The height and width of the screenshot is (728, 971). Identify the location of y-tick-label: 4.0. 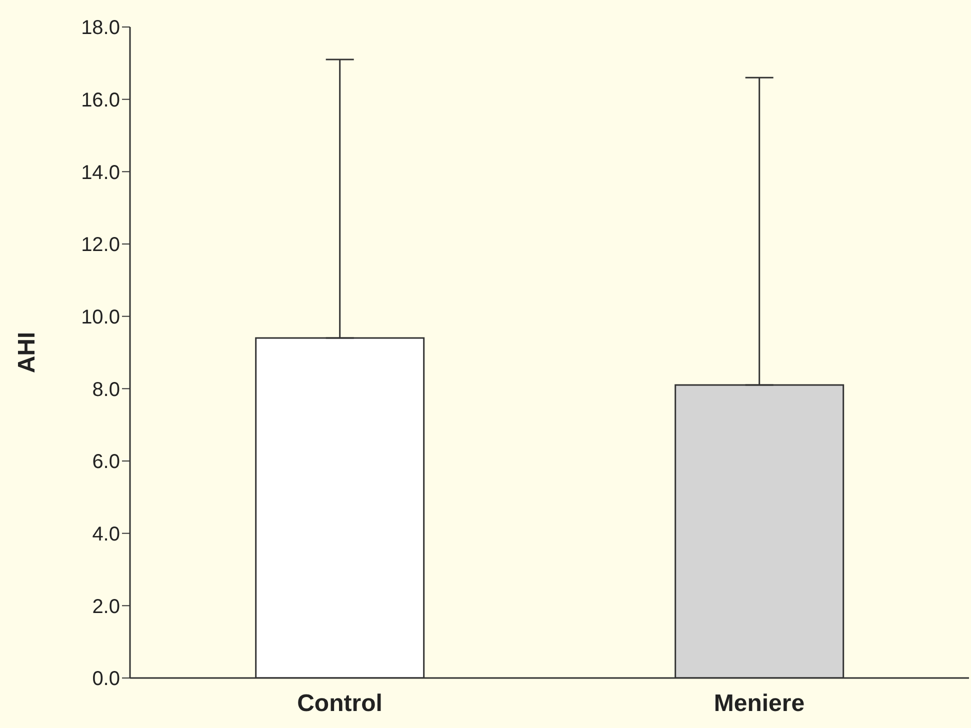
(106, 534).